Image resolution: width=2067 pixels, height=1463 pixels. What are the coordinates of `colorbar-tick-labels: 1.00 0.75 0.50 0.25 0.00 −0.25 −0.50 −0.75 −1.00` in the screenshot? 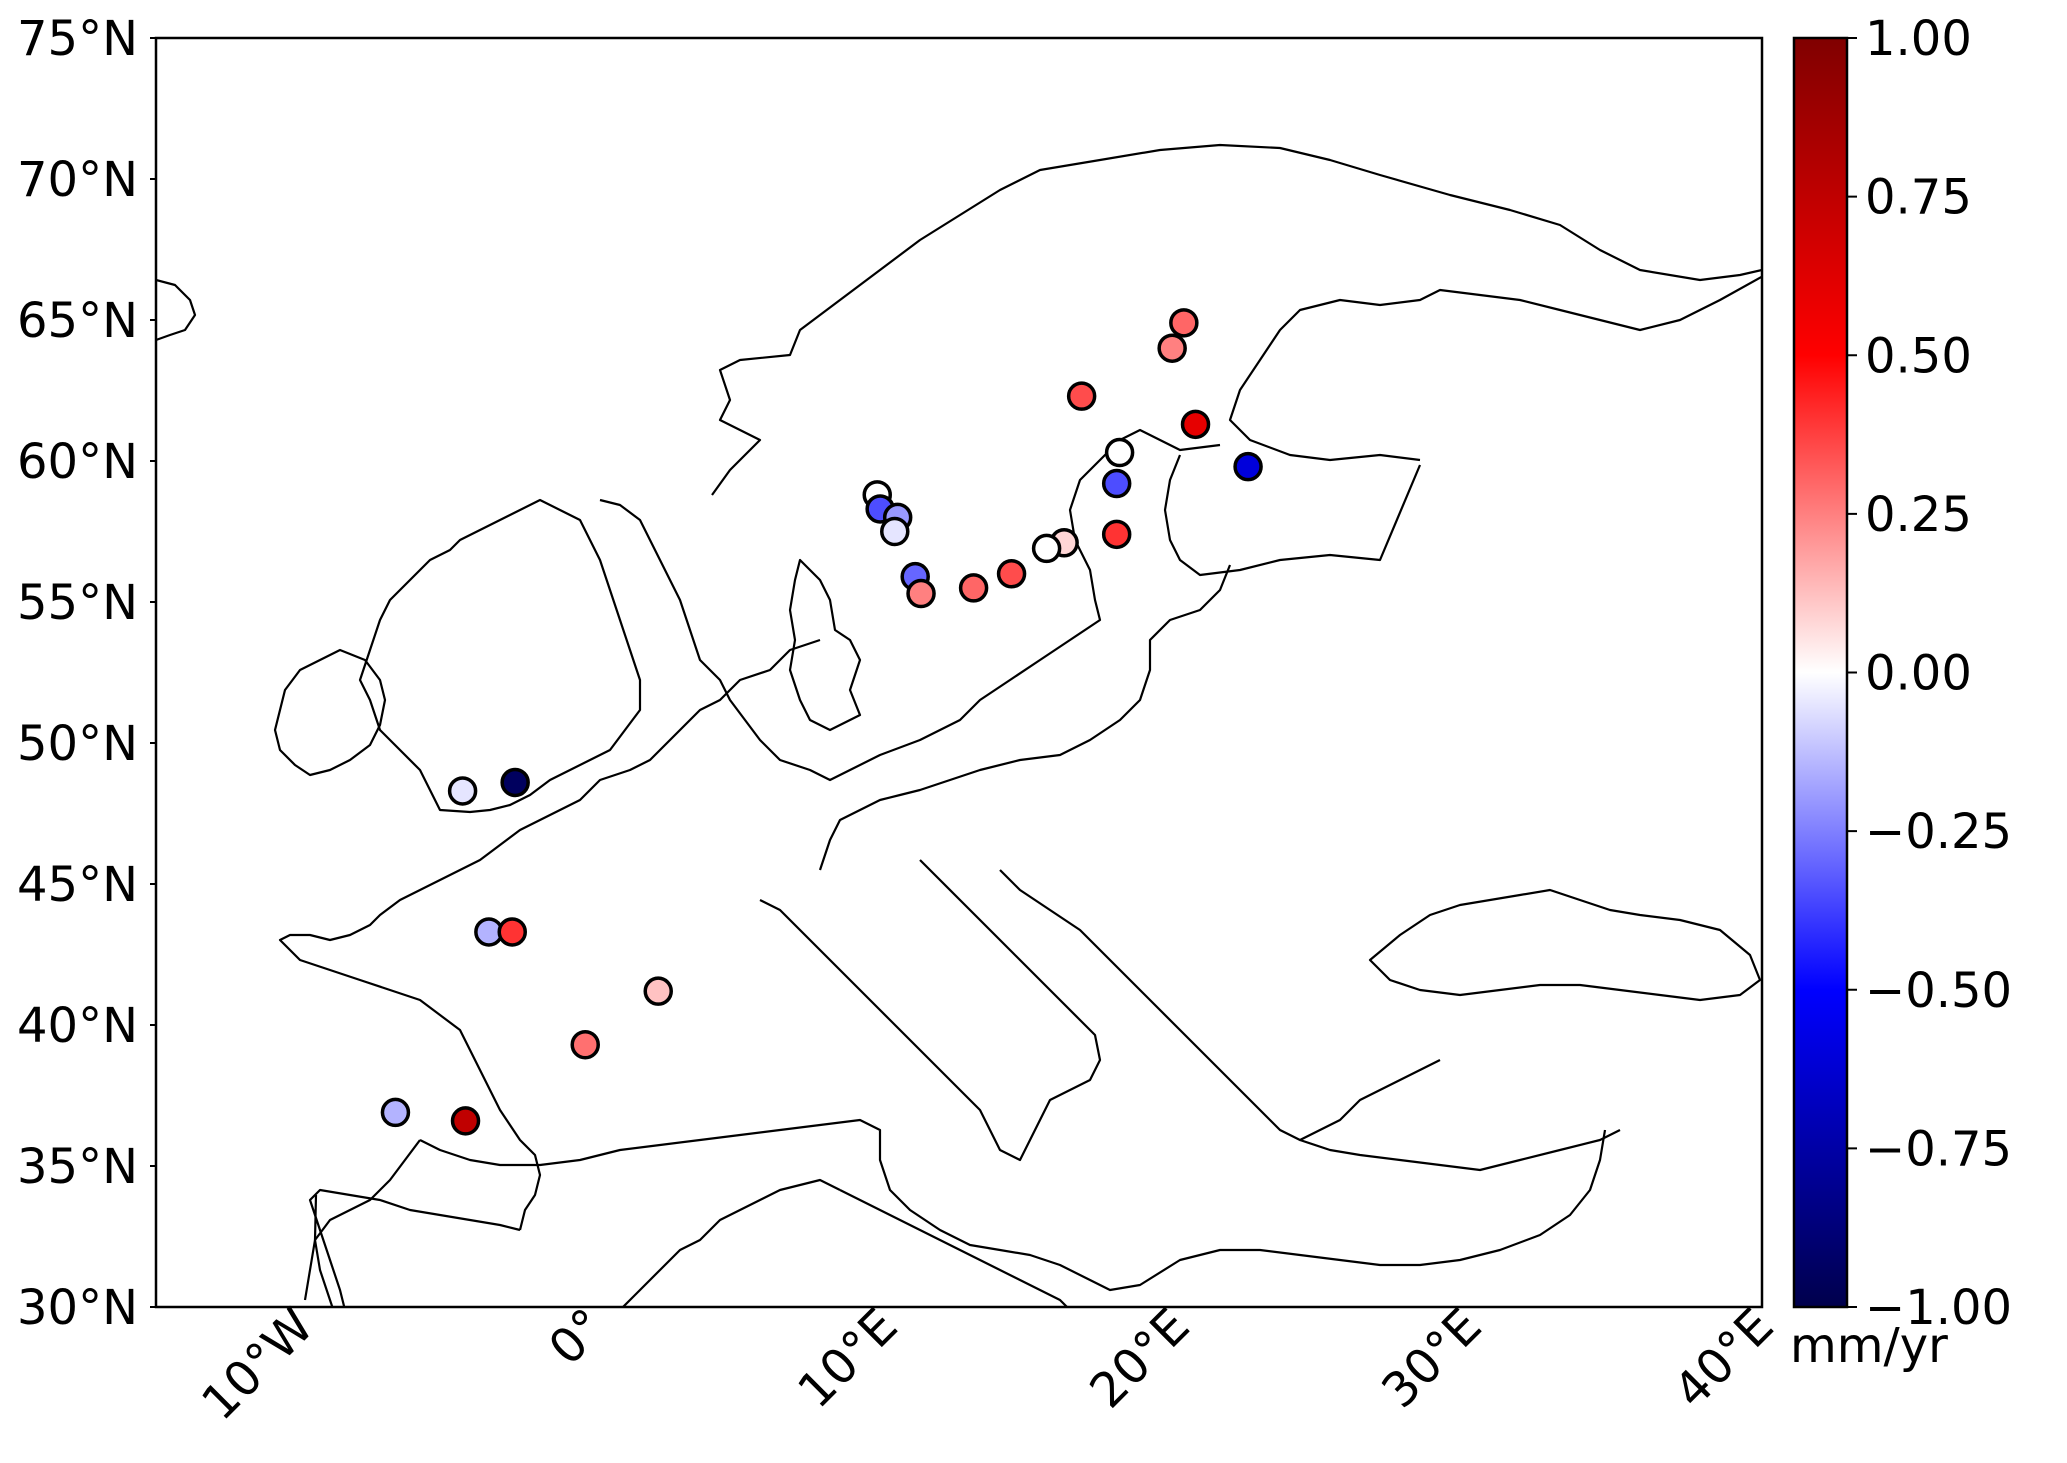 It's located at (1929, 673).